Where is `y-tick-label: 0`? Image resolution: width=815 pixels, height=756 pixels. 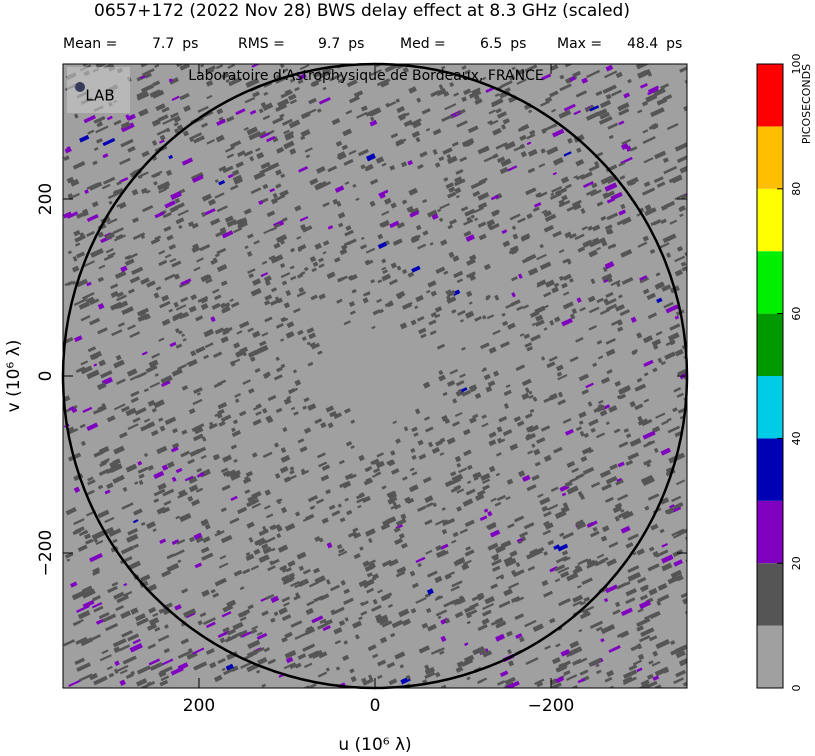 y-tick-label: 0 is located at coordinates (46, 376).